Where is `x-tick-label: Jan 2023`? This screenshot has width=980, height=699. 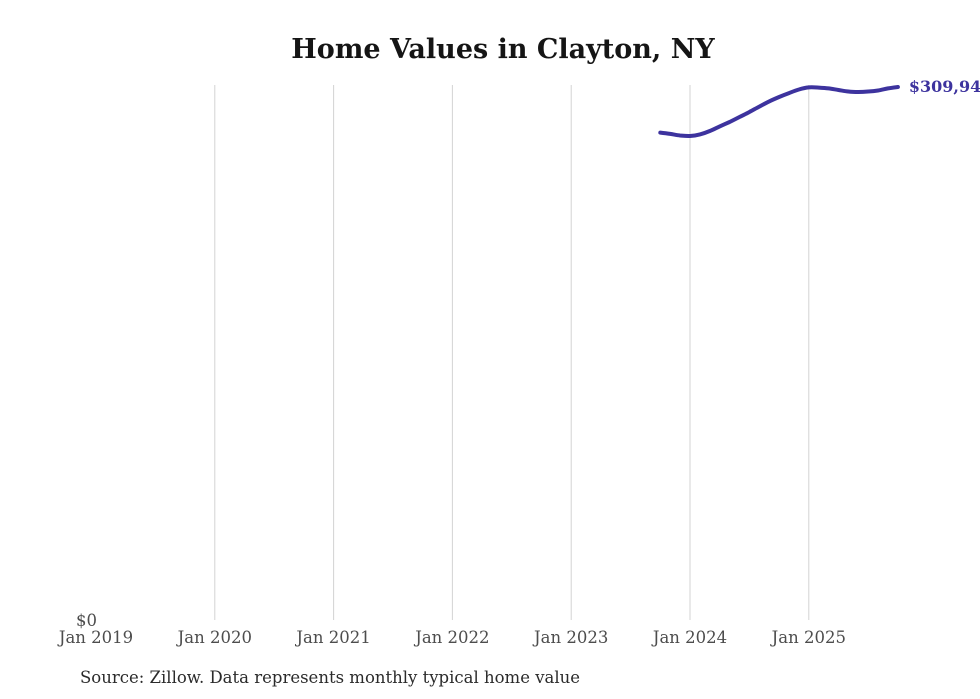 x-tick-label: Jan 2023 is located at coordinates (570, 637).